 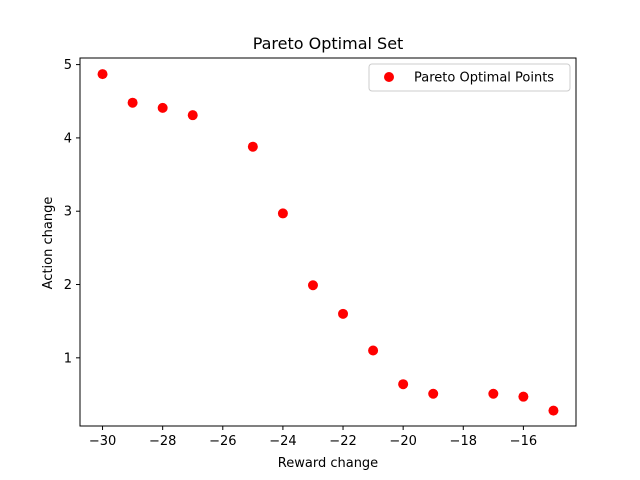 What do you see at coordinates (68, 212) in the screenshot?
I see `y-tick-label: 3` at bounding box center [68, 212].